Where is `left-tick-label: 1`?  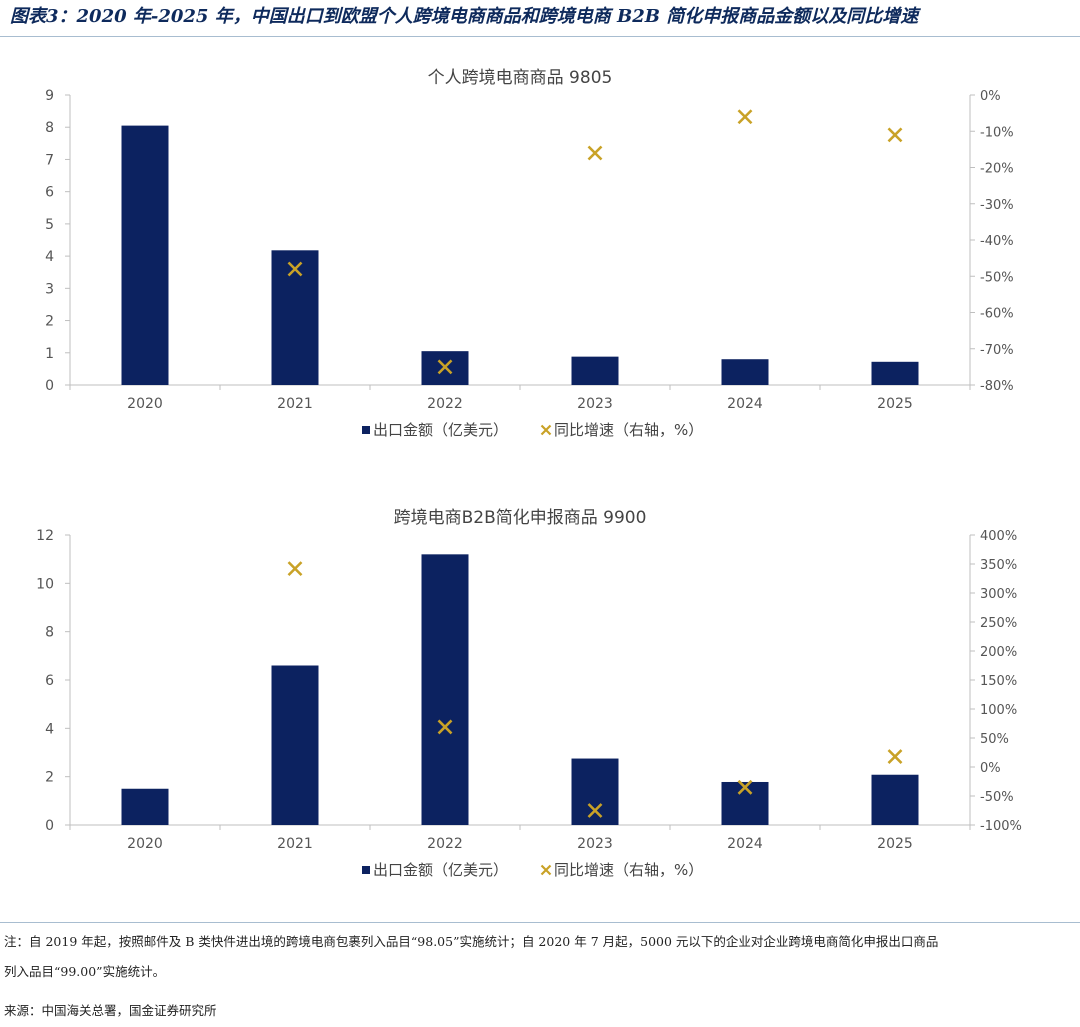 left-tick-label: 1 is located at coordinates (49, 354).